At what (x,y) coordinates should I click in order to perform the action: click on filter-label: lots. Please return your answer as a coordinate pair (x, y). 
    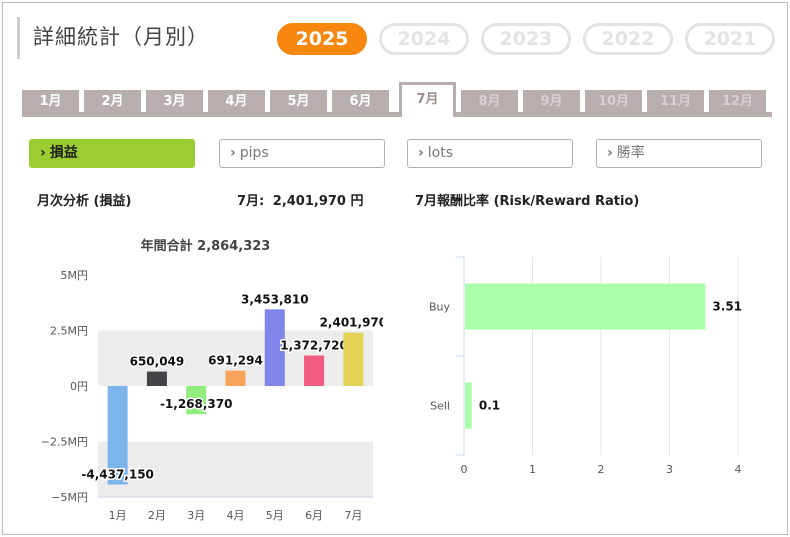
    Looking at the image, I should click on (440, 153).